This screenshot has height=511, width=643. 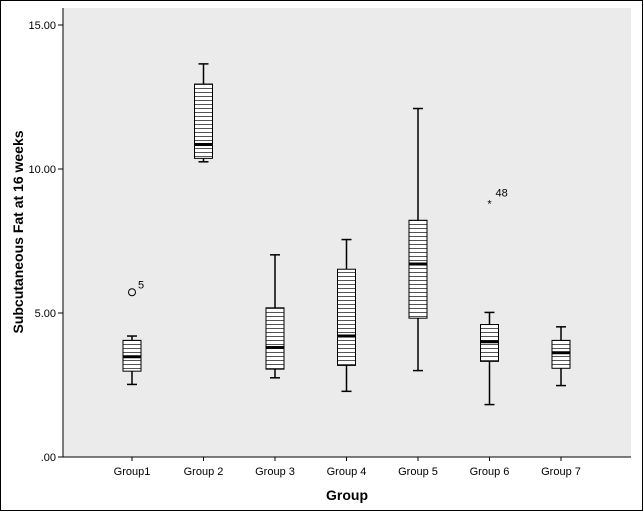 What do you see at coordinates (132, 472) in the screenshot?
I see `x-tick-label: Group1` at bounding box center [132, 472].